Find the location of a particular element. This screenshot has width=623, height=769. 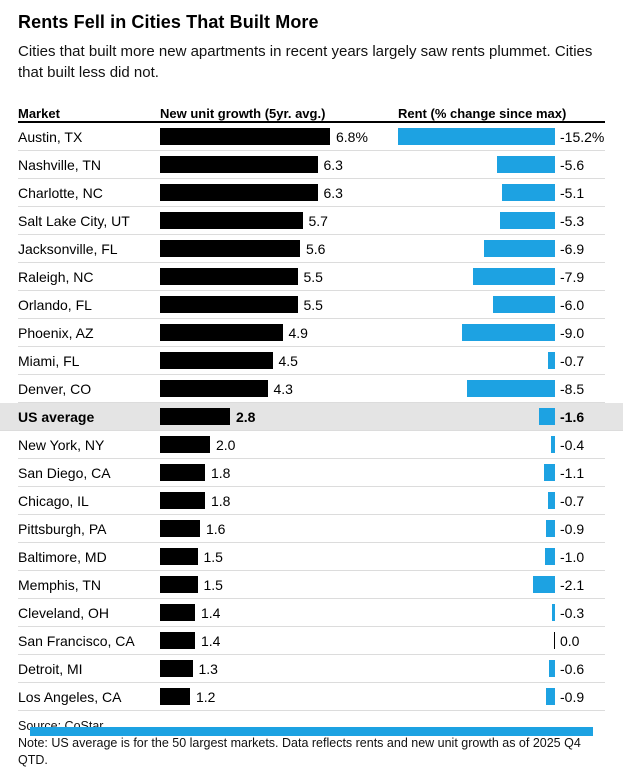

growth-cell: 5.7 is located at coordinates (279, 221).